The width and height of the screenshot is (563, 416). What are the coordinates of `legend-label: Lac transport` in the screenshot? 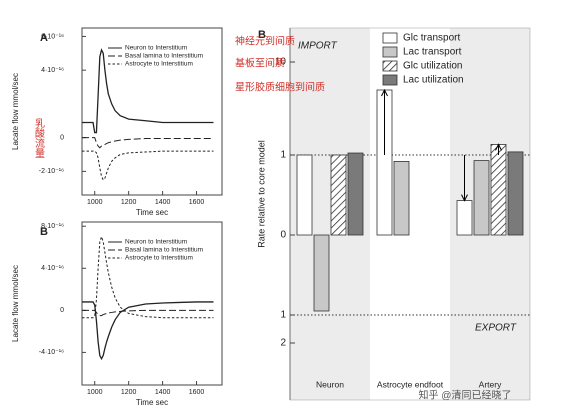 It's located at (432, 52).